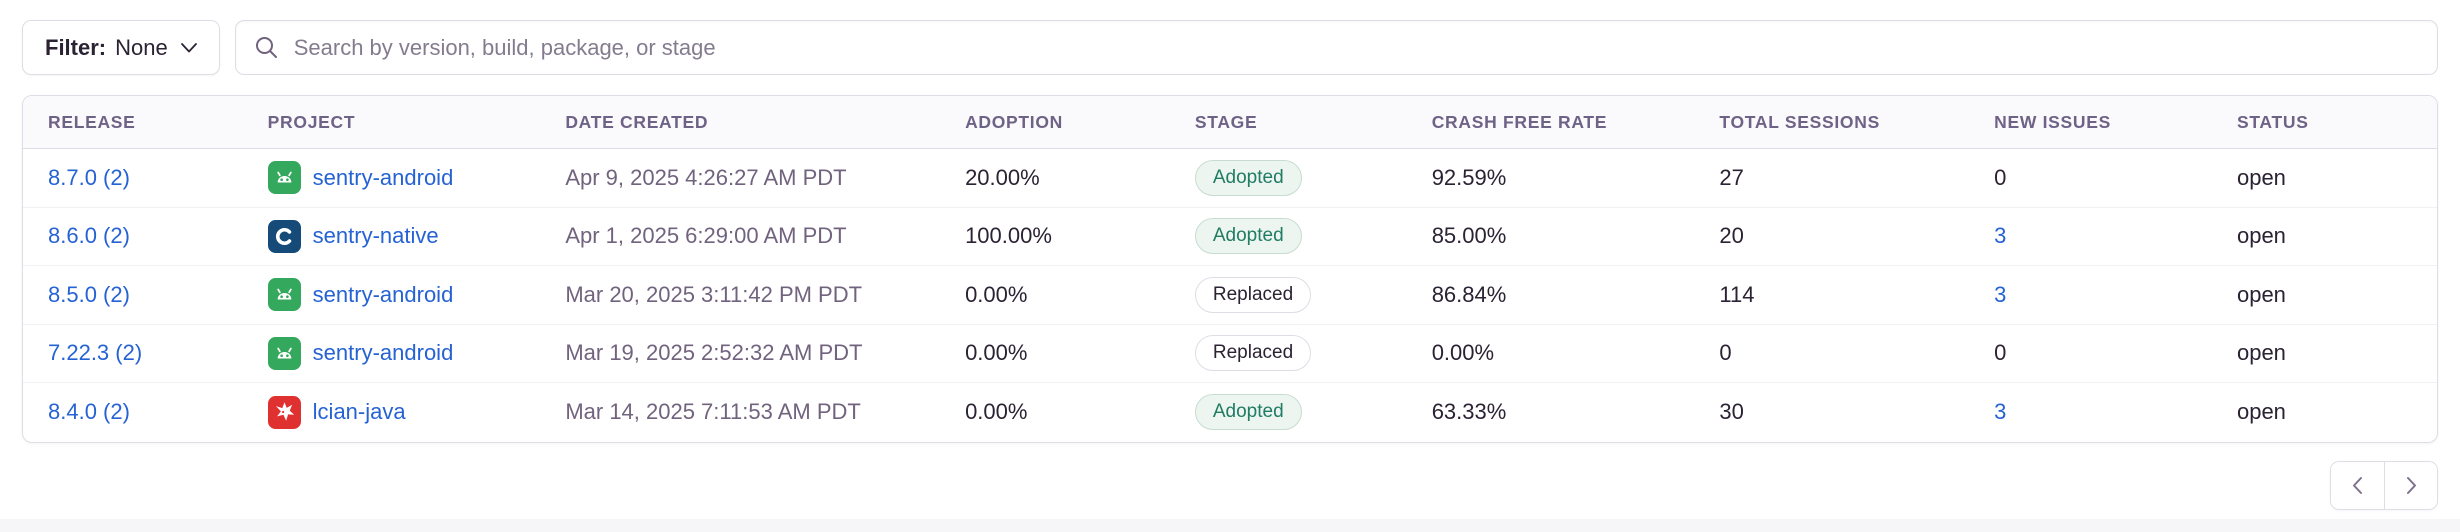 The width and height of the screenshot is (2460, 532). What do you see at coordinates (1469, 236) in the screenshot?
I see `crash-free-rate-cell: 85.00%` at bounding box center [1469, 236].